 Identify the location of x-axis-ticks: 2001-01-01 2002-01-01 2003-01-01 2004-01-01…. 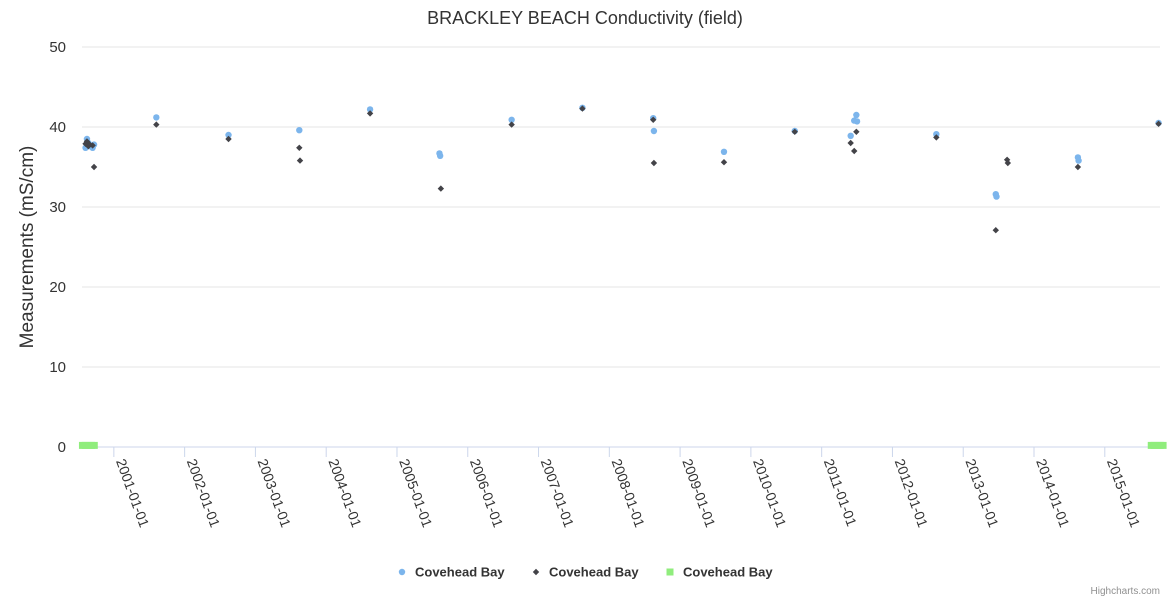
(628, 488).